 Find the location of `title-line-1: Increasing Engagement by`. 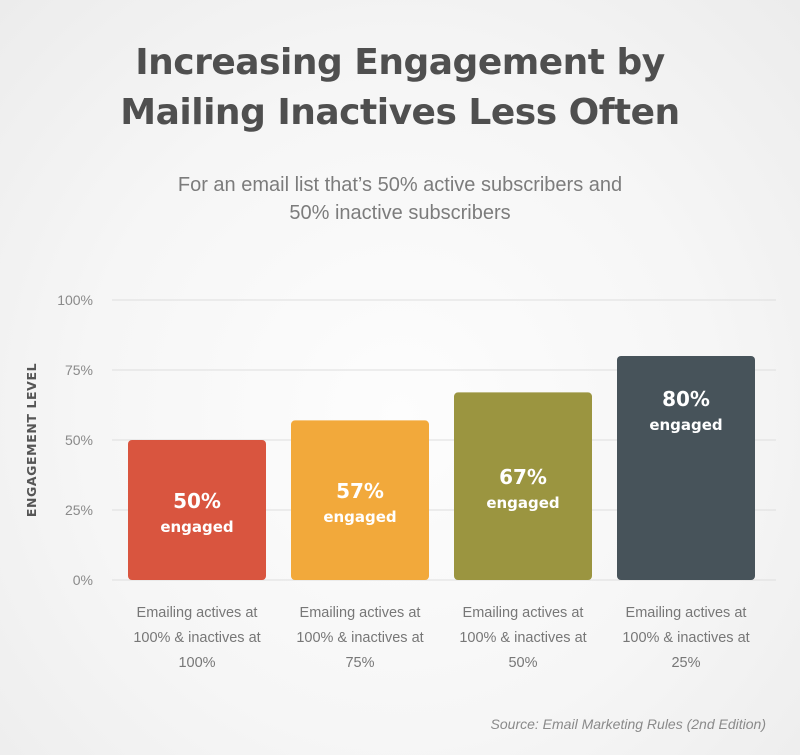

title-line-1: Increasing Engagement by is located at coordinates (400, 62).